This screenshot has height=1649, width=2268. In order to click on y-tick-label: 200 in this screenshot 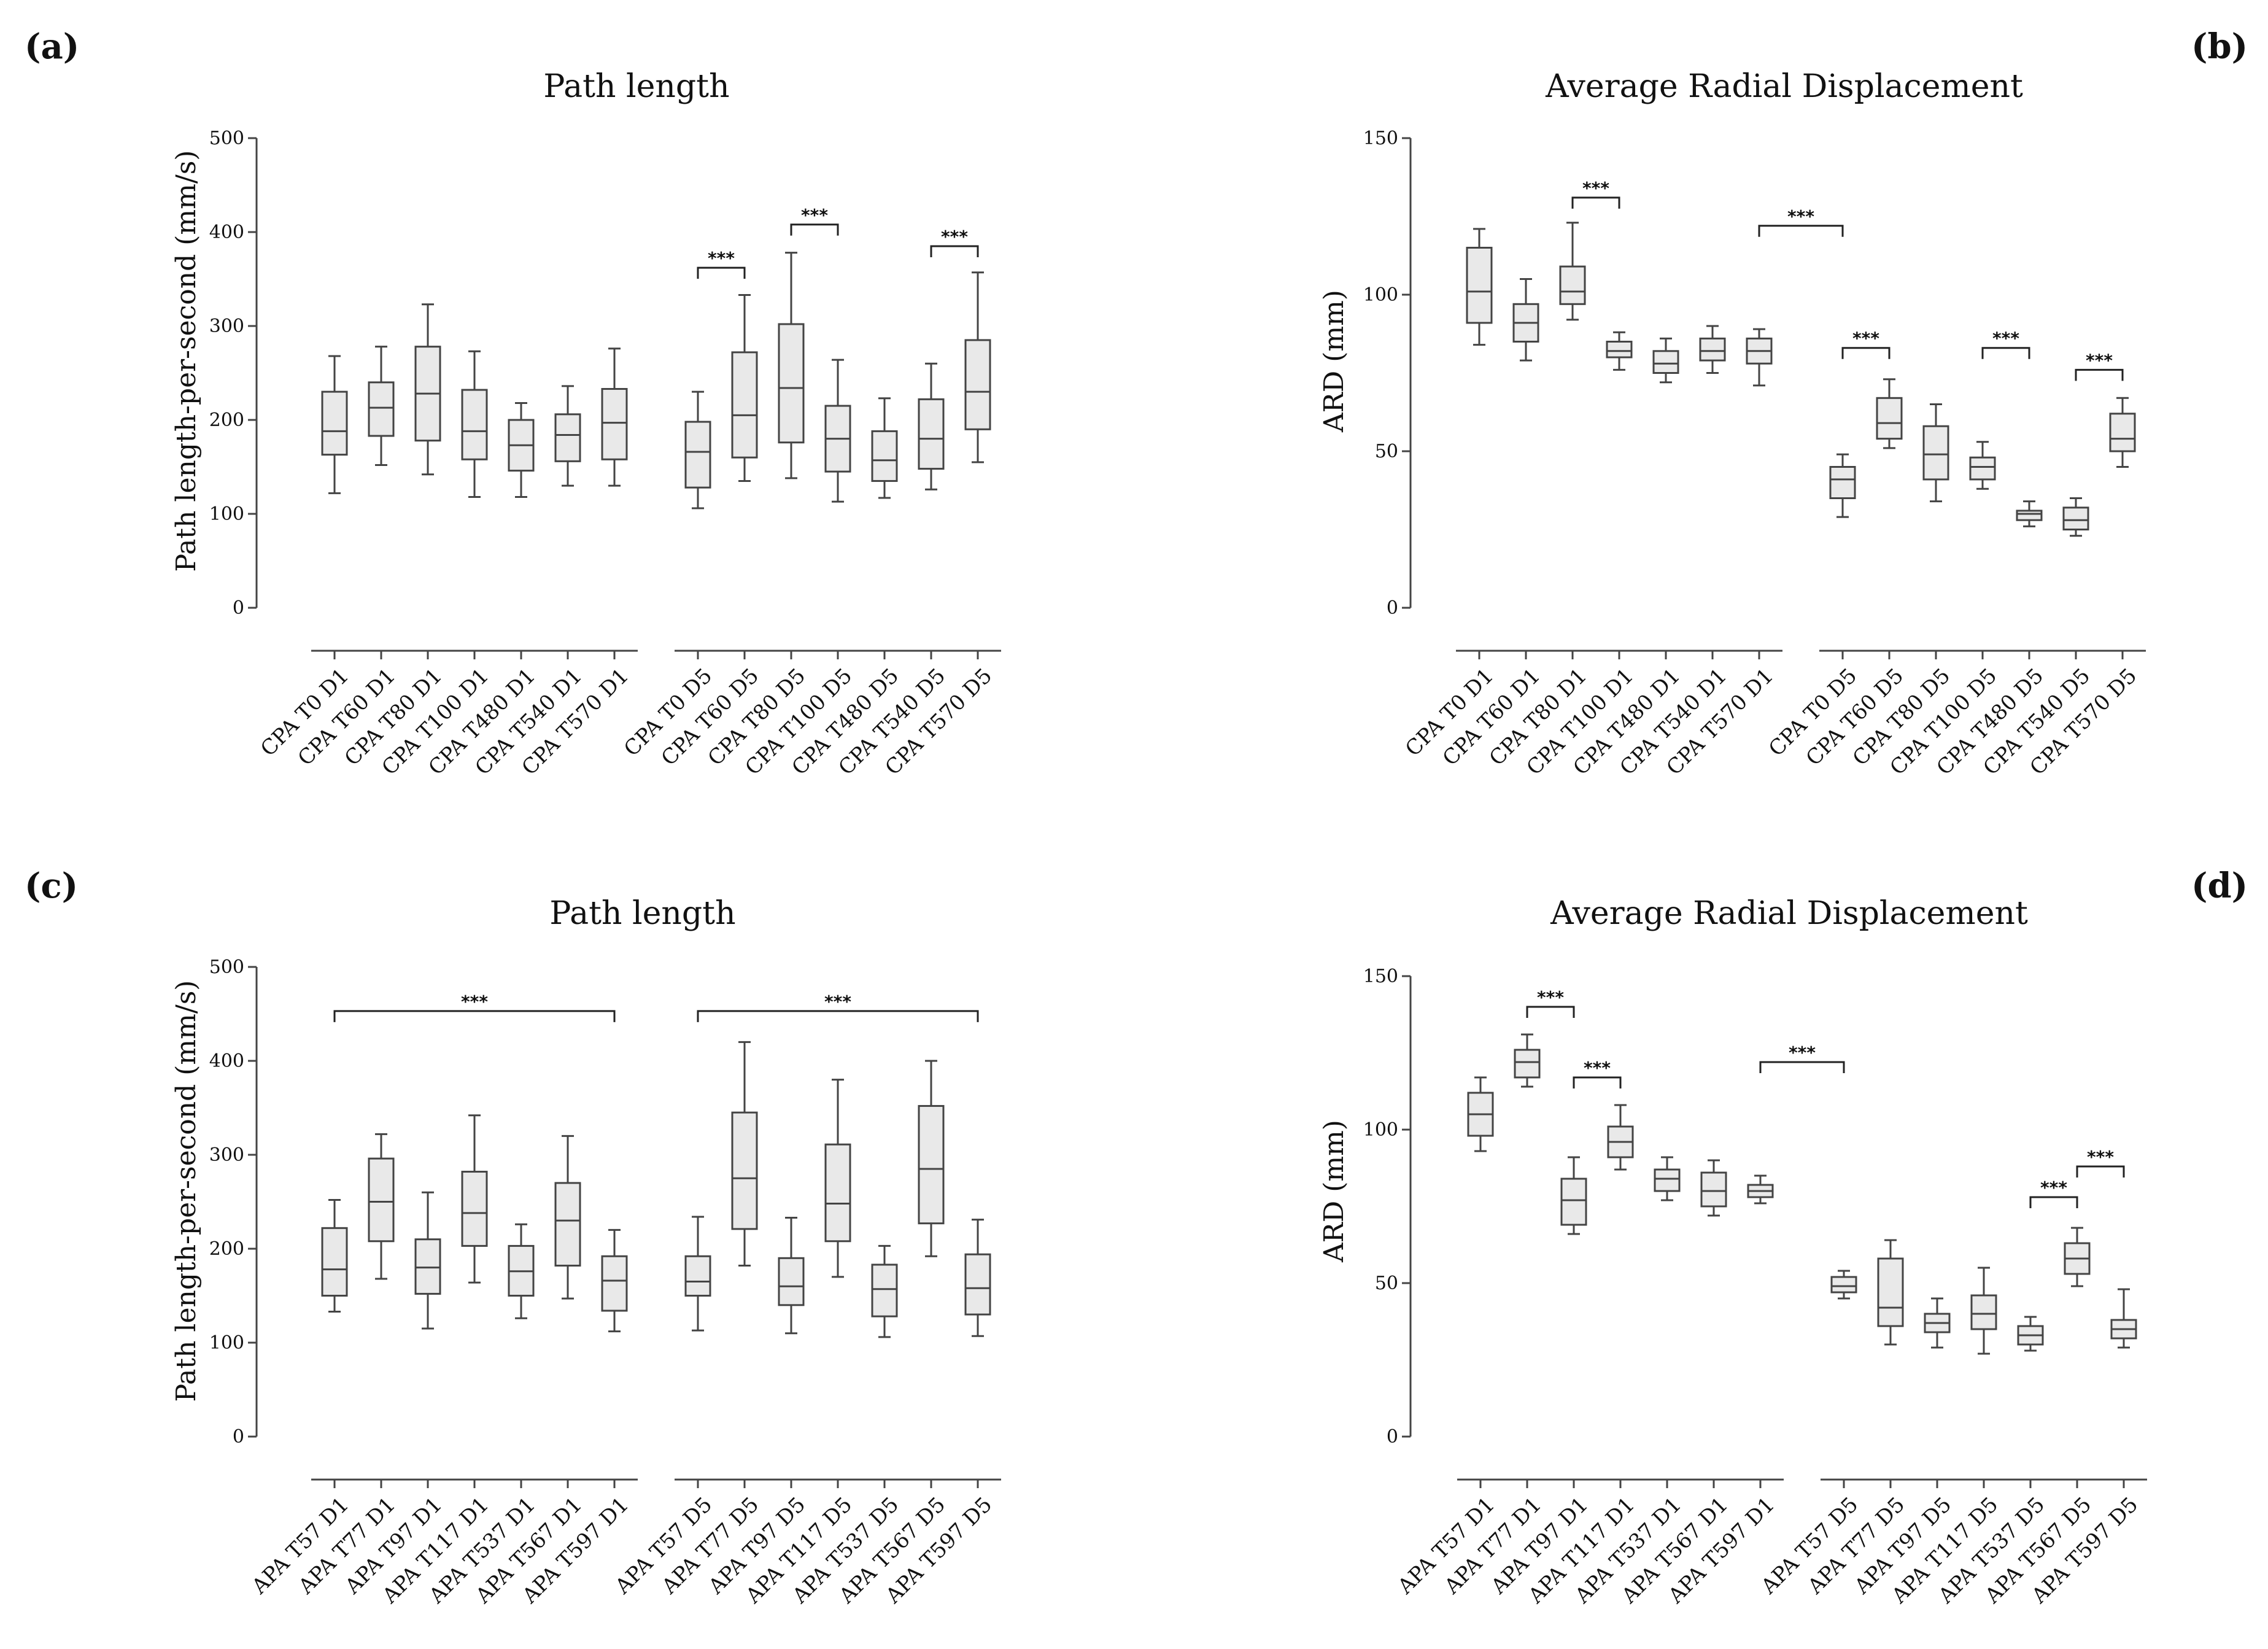, I will do `click(227, 1249)`.